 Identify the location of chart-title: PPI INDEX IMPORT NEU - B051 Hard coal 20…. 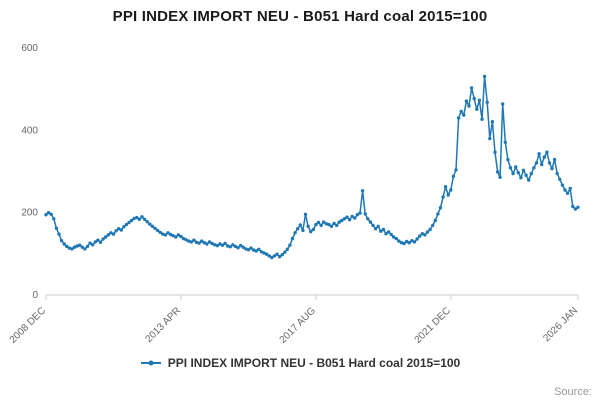
(300, 16).